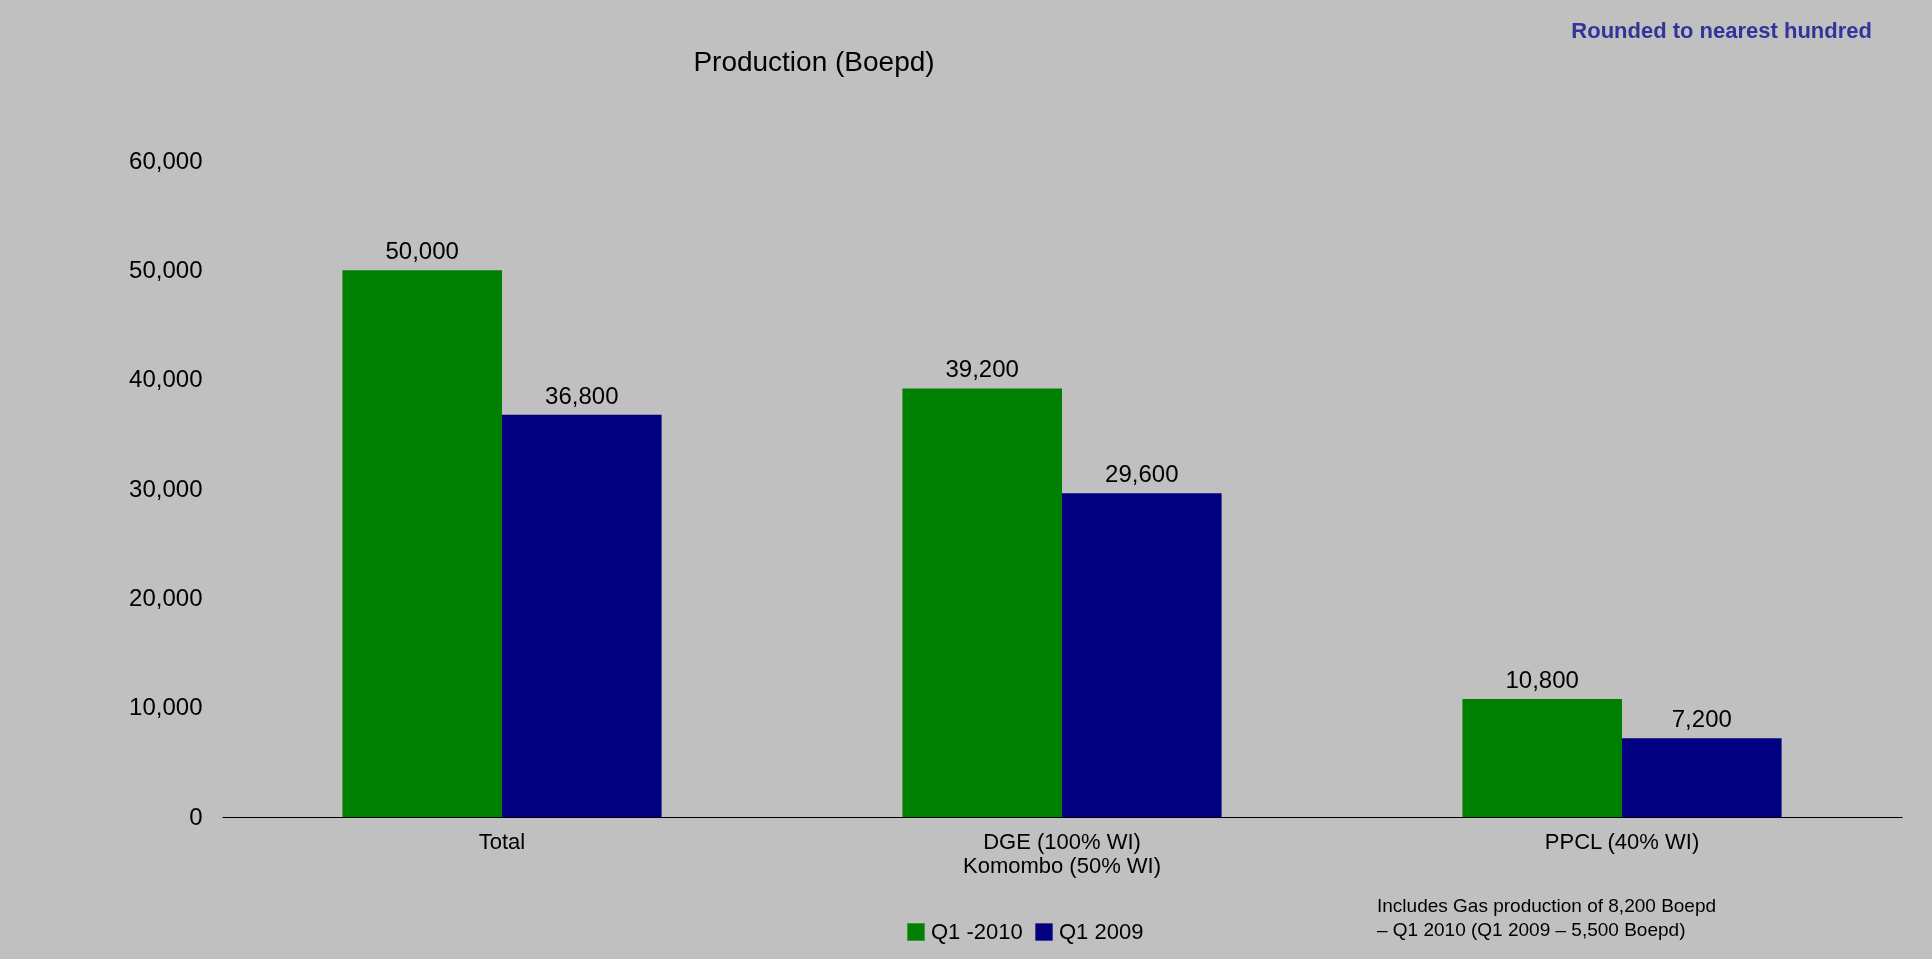 The height and width of the screenshot is (959, 1932). I want to click on y-tick-label: 20,000, so click(166, 597).